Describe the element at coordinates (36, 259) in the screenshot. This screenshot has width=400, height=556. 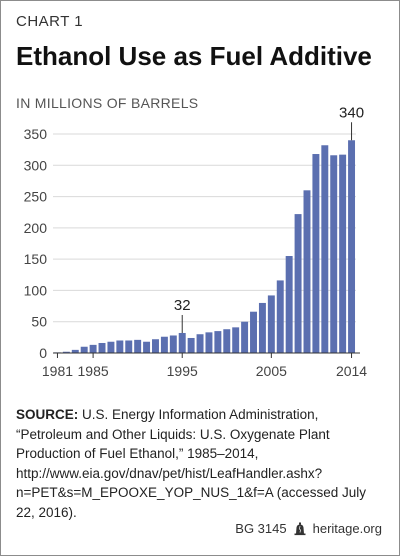
I see `y-tick-label: 150` at that location.